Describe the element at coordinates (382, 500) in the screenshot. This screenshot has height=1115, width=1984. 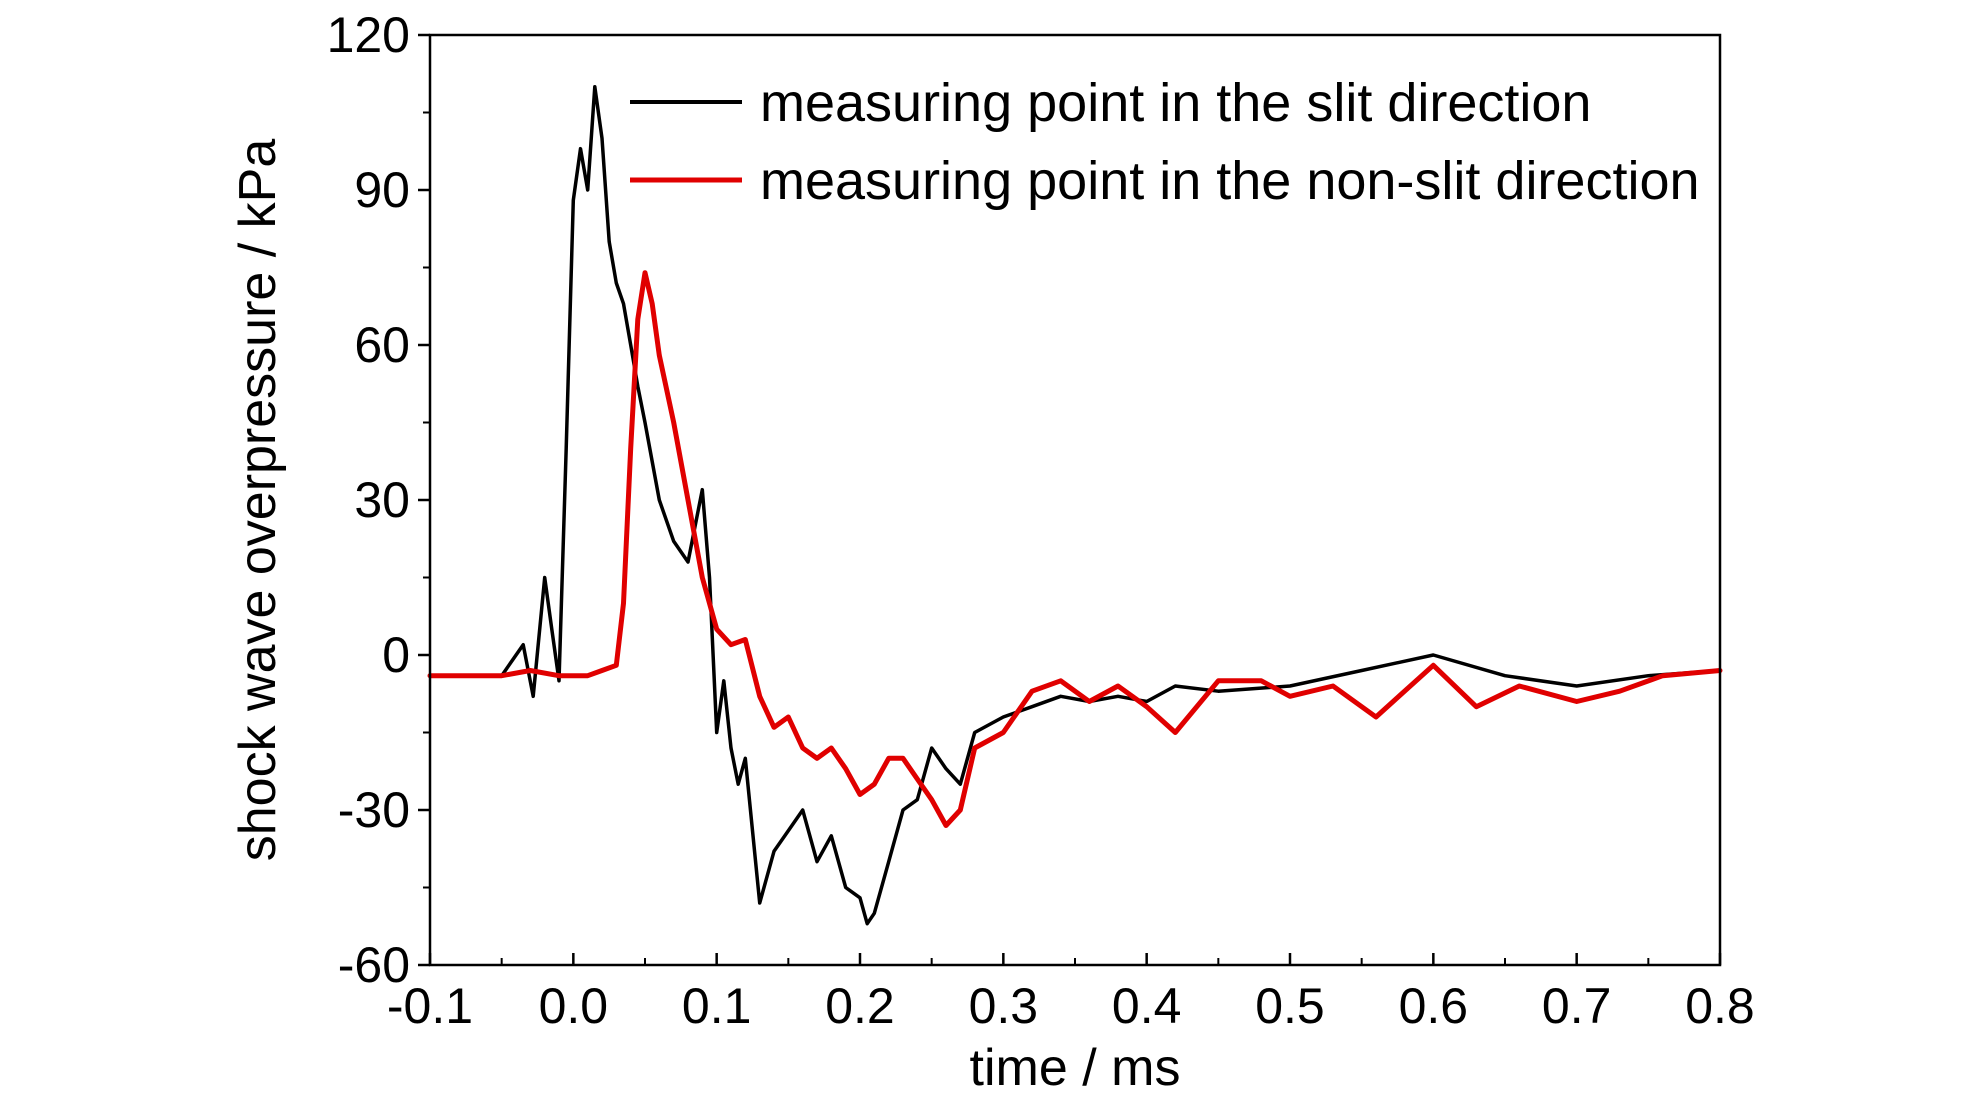
I see `y-tick-label: 30` at that location.